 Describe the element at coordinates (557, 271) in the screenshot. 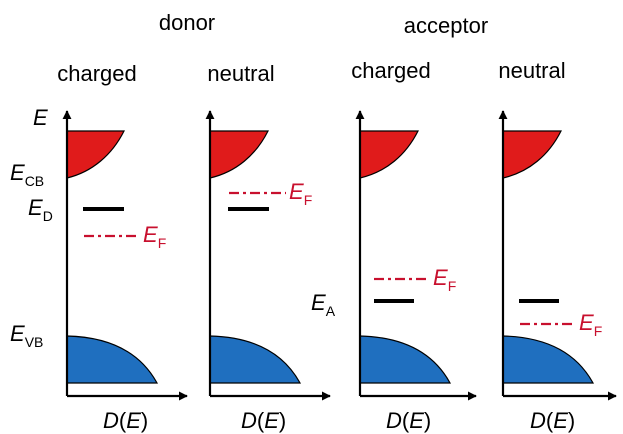

I see `panel-acceptor-neutral: EF D(E)` at that location.